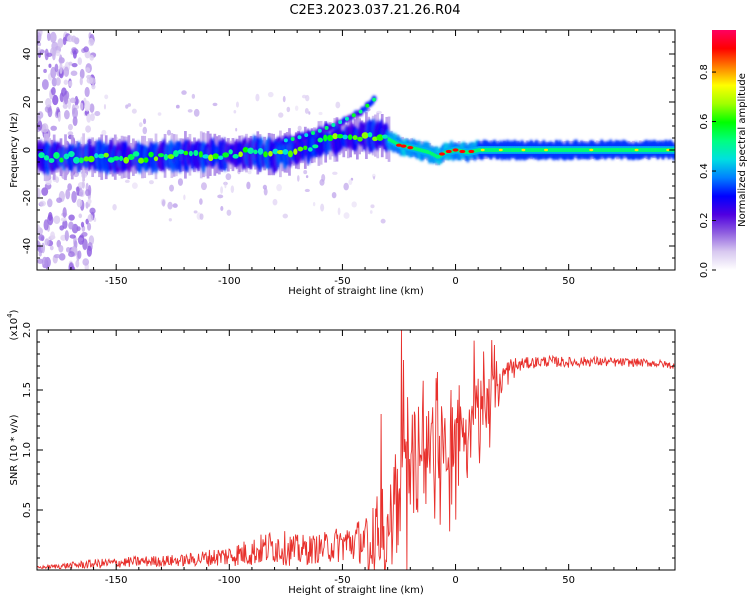 The height and width of the screenshot is (604, 750). Describe the element at coordinates (116, 580) in the screenshot. I see `snr-xtick-label: -150` at that location.